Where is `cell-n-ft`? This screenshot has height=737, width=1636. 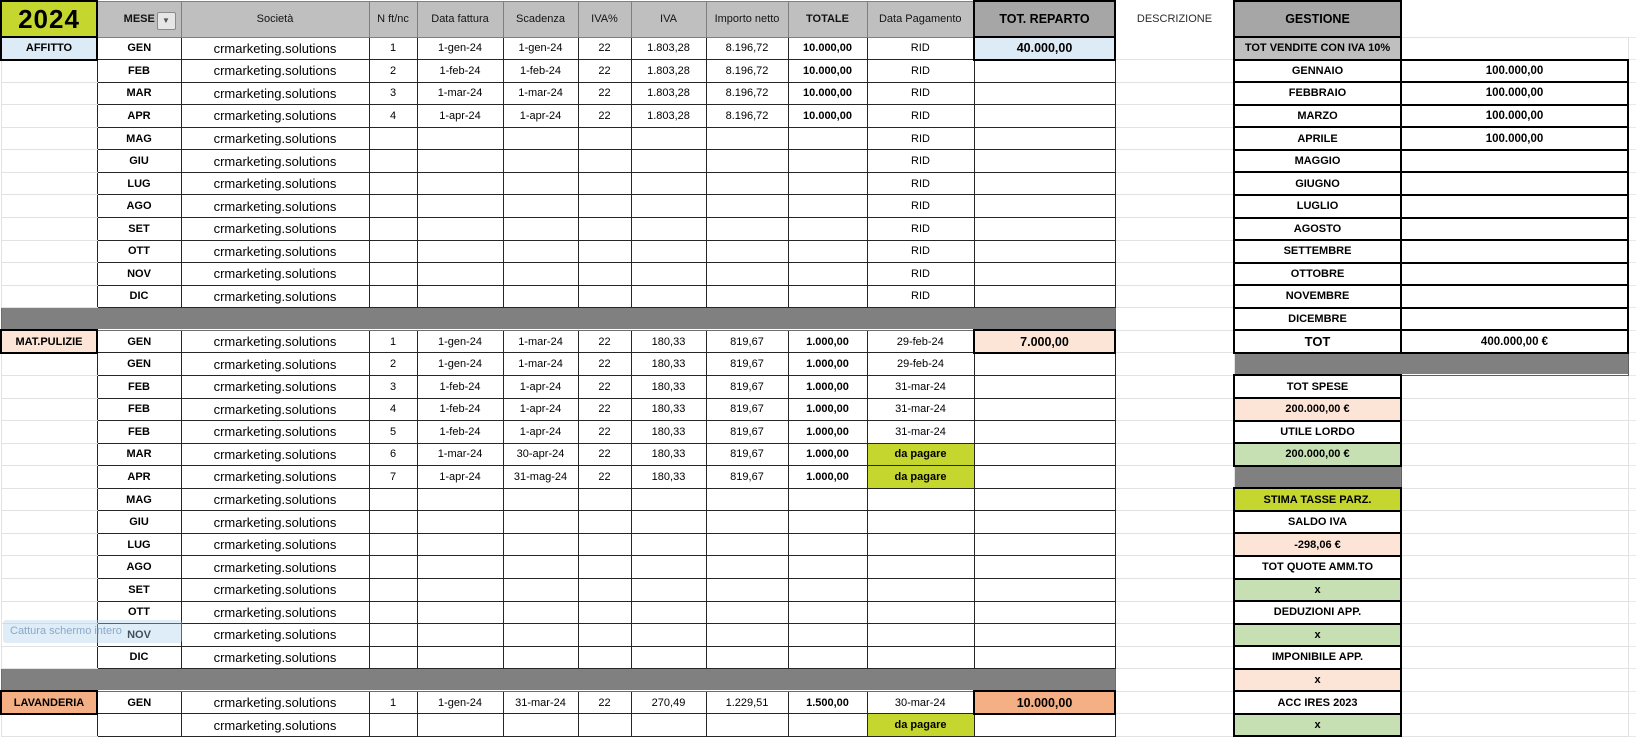 cell-n-ft is located at coordinates (393, 229).